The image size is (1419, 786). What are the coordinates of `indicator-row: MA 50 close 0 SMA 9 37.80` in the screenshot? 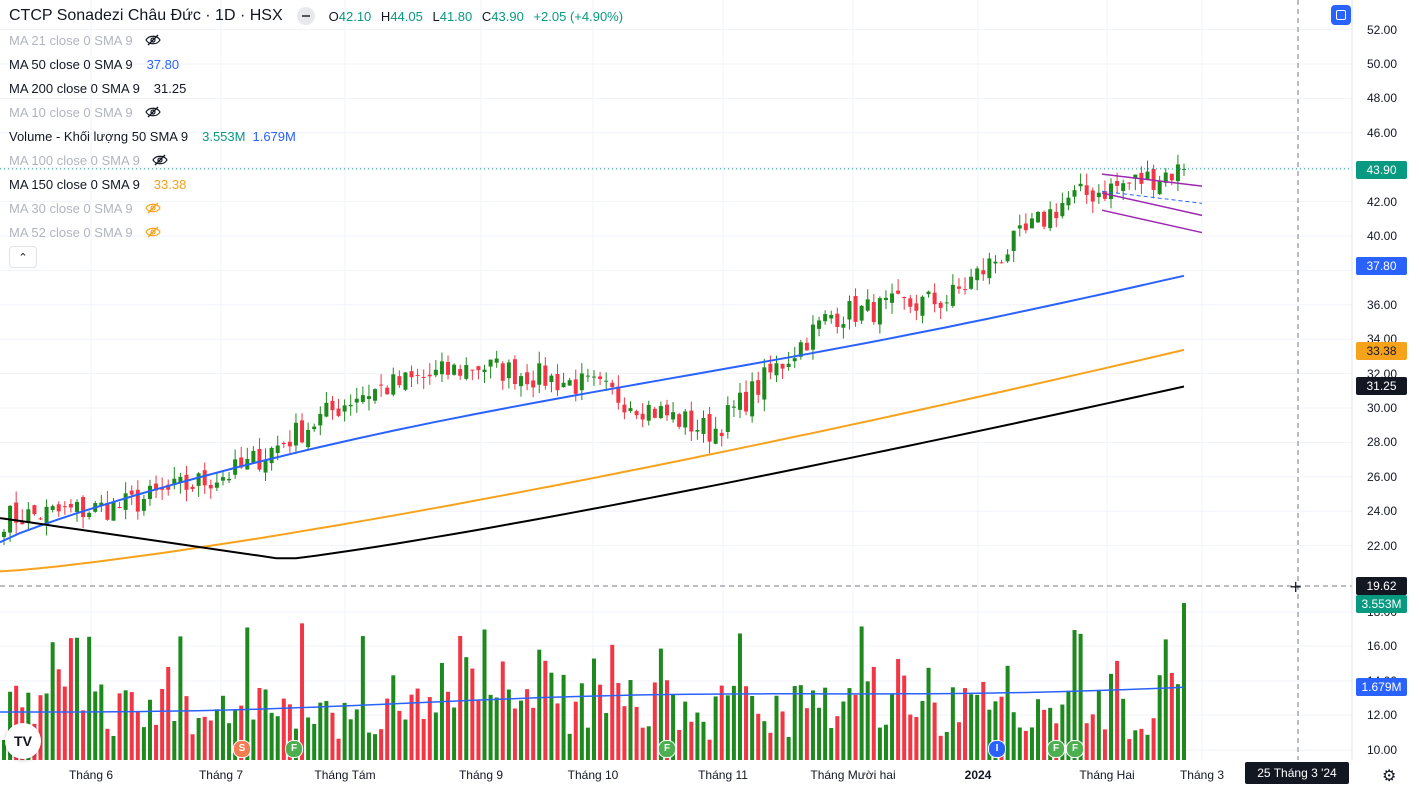 It's located at (316, 64).